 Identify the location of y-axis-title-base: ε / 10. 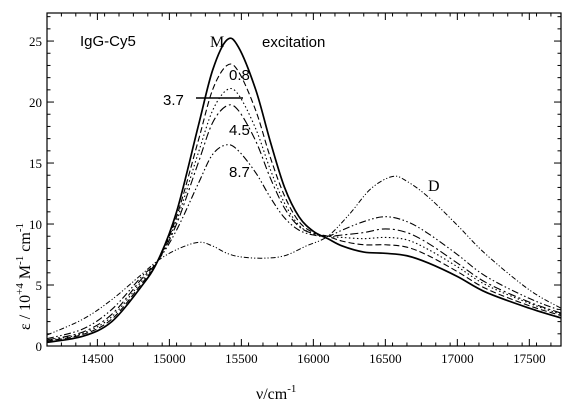
(25, 312).